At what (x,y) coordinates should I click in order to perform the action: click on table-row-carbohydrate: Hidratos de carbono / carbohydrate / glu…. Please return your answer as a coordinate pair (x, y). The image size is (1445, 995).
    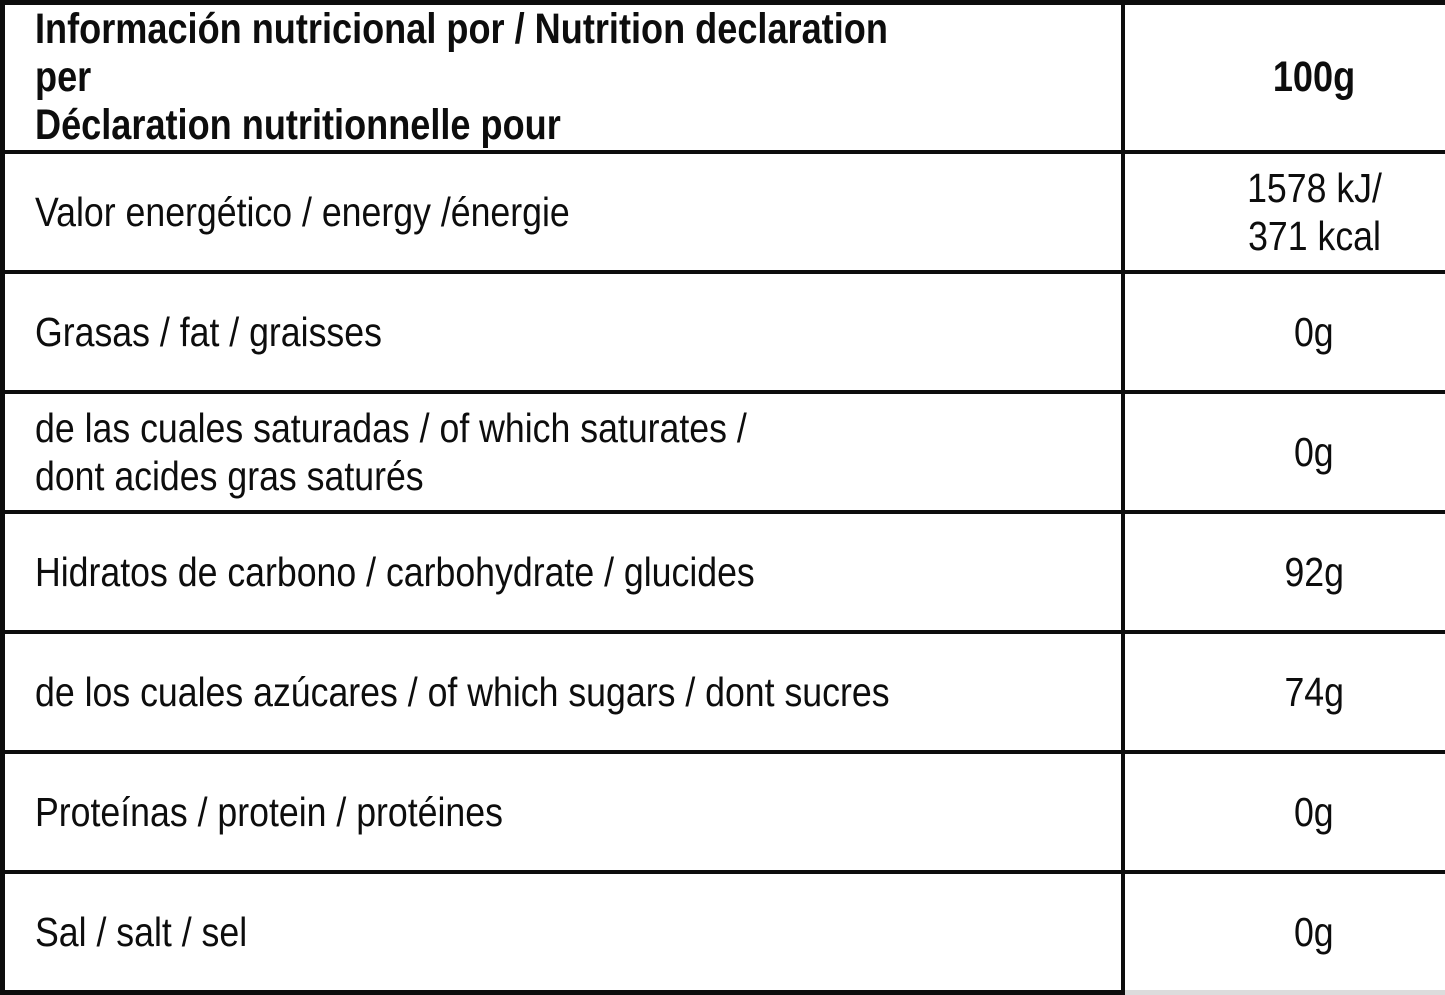
    Looking at the image, I should click on (724, 572).